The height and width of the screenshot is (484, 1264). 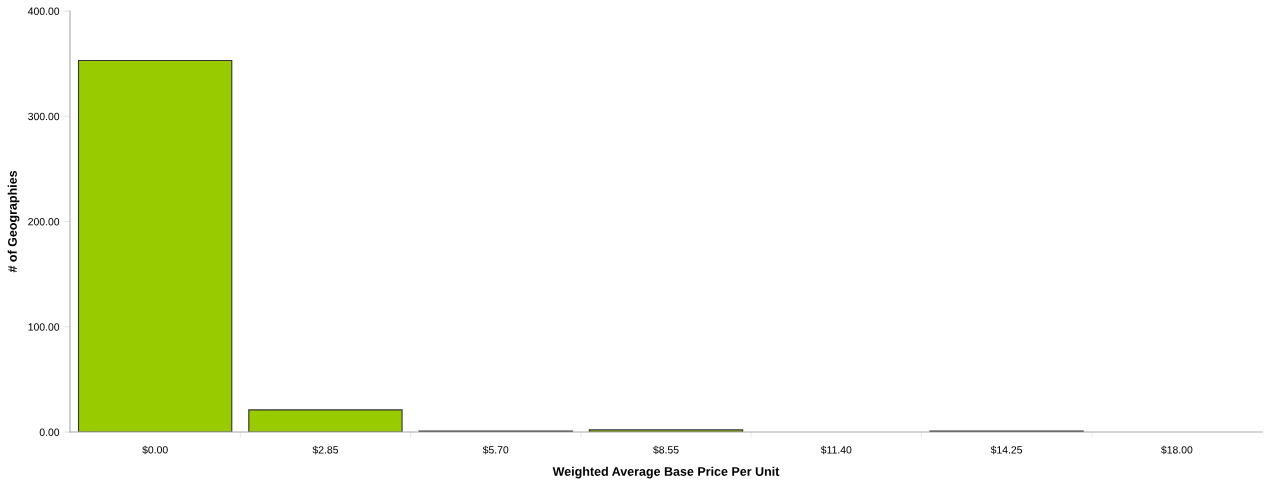 I want to click on y-tick-label: 100.00, so click(x=44, y=327).